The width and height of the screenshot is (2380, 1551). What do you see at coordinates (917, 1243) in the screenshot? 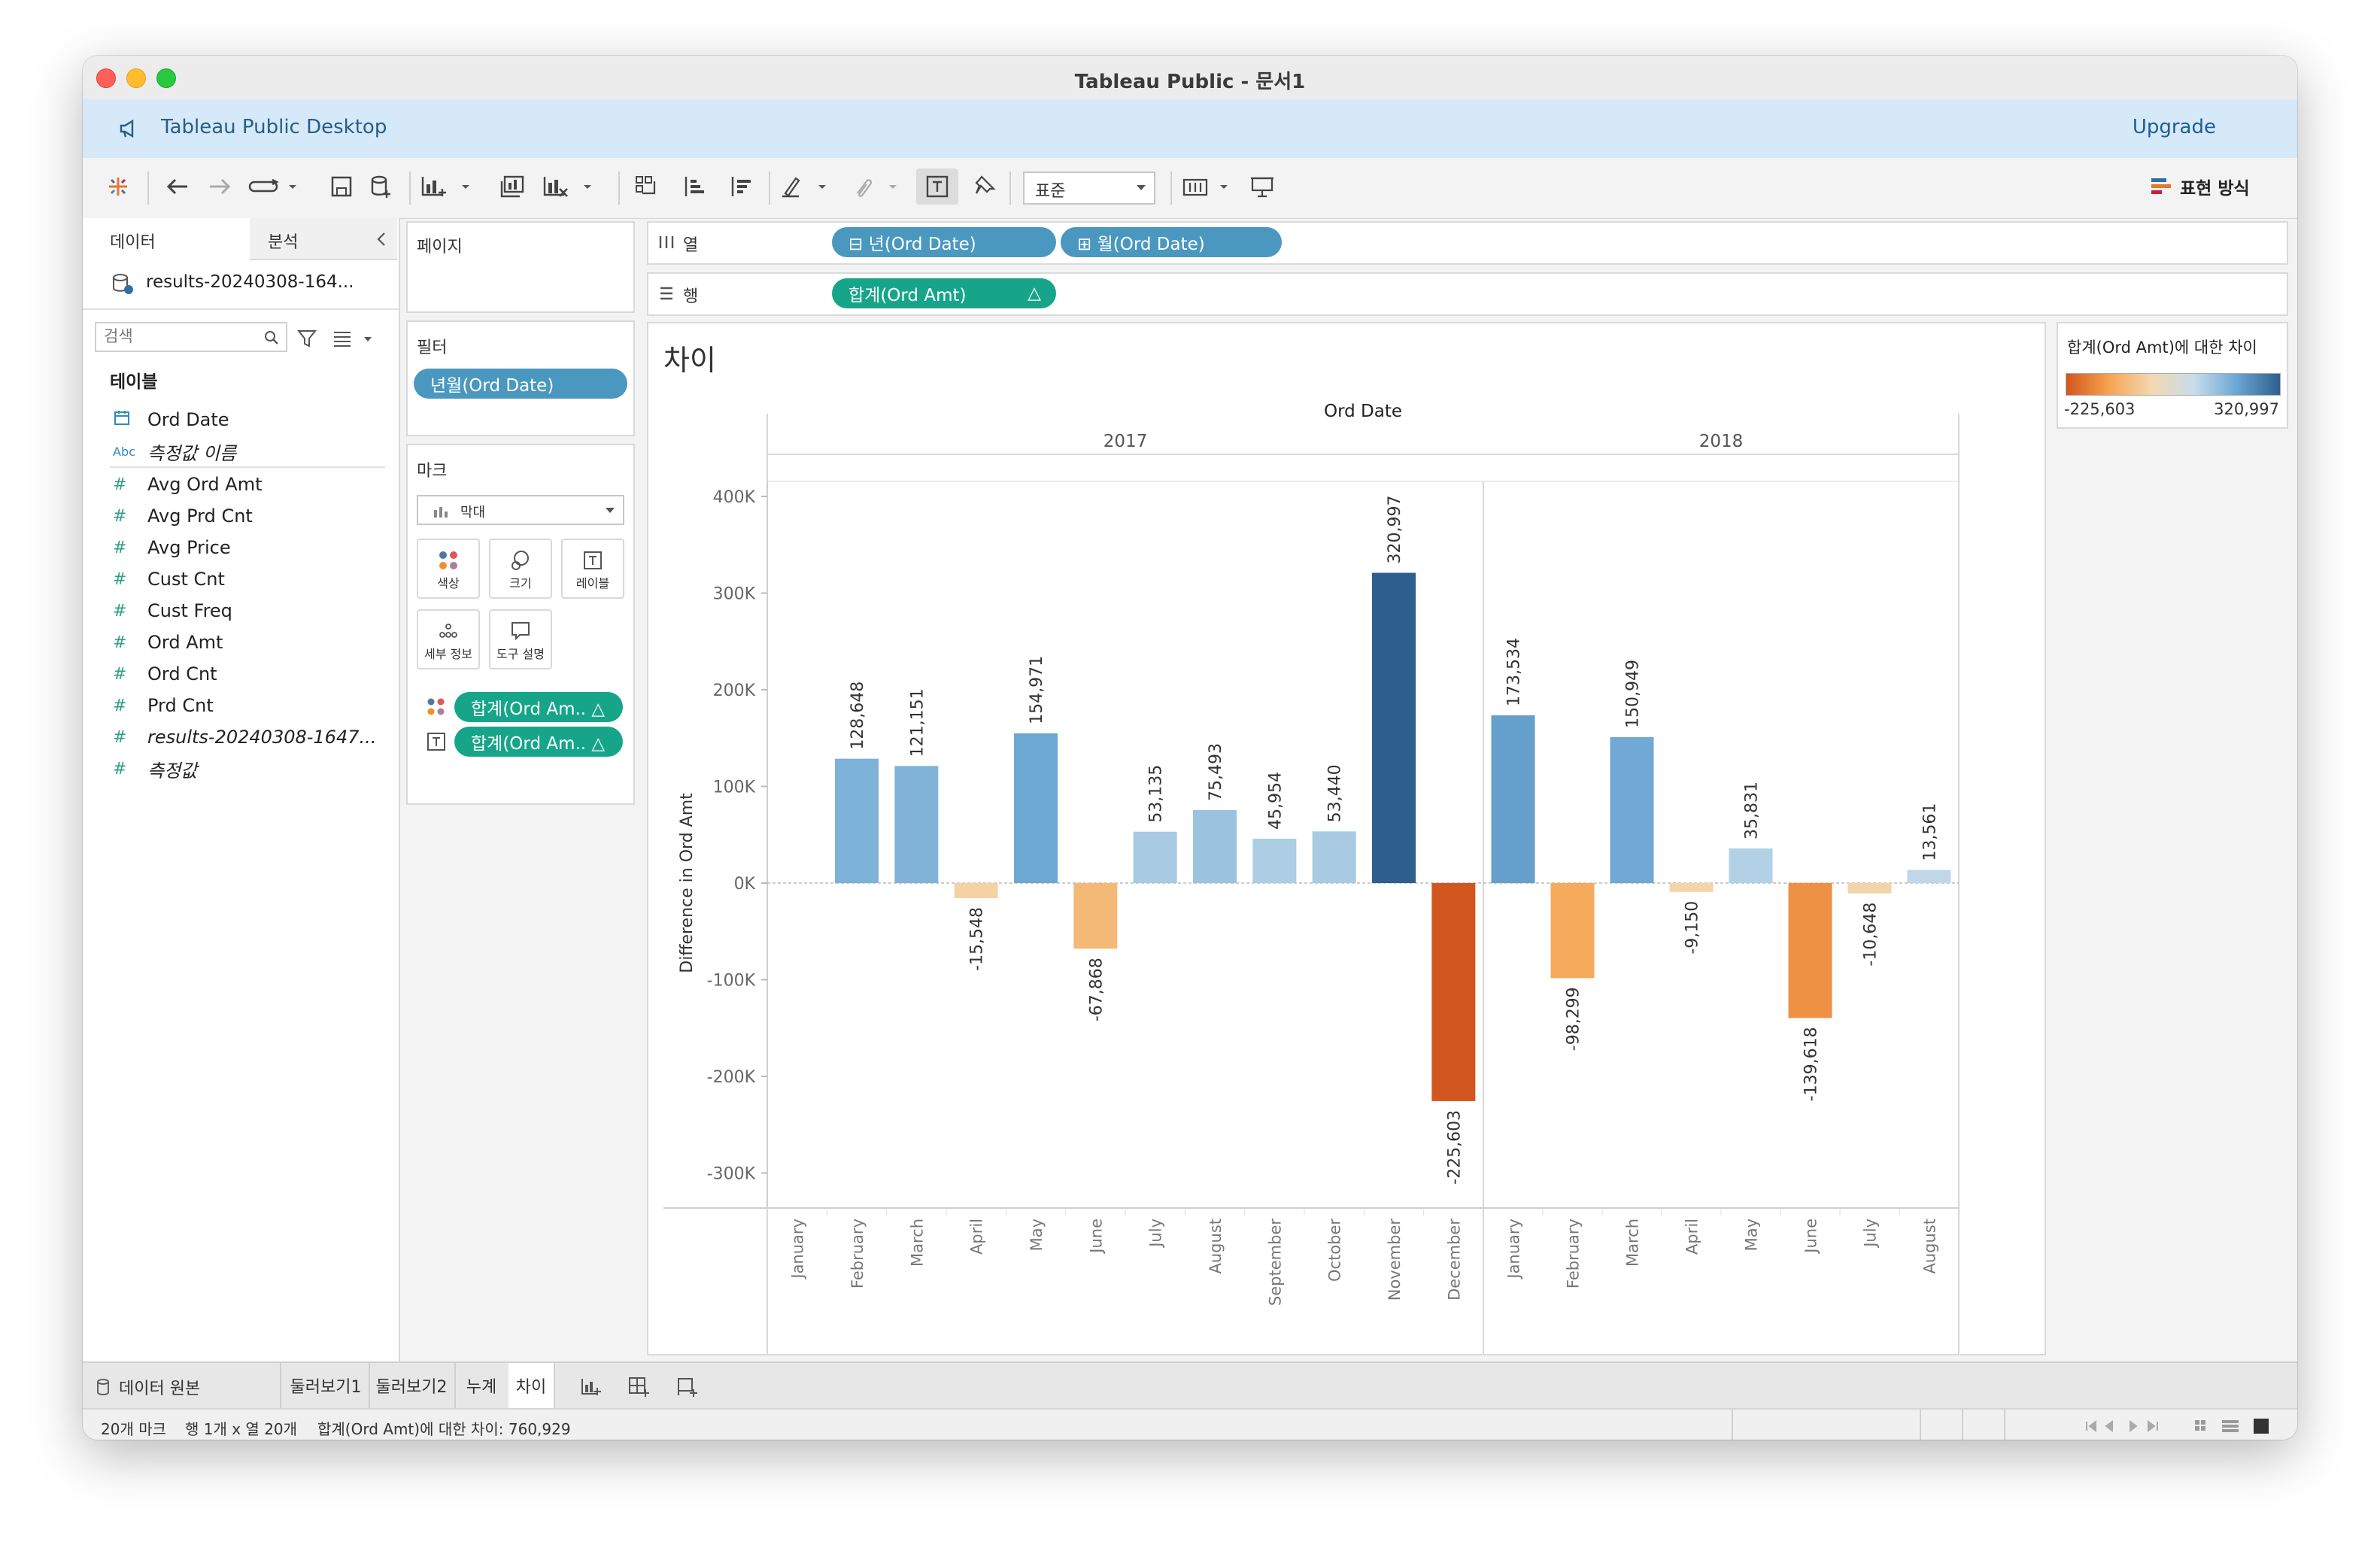
I see `x-tick-label: March` at bounding box center [917, 1243].